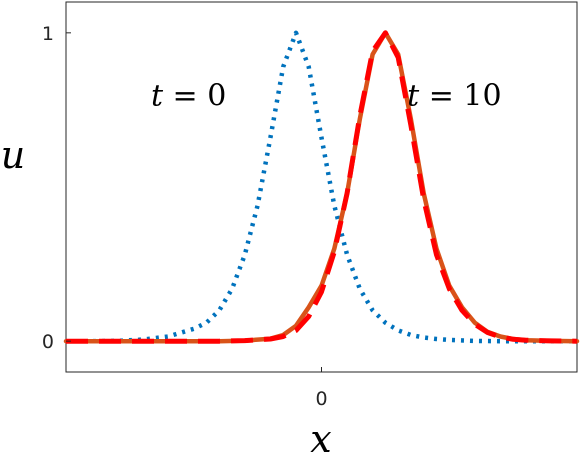  What do you see at coordinates (454, 96) in the screenshot?
I see `time-annotation: t = 10` at bounding box center [454, 96].